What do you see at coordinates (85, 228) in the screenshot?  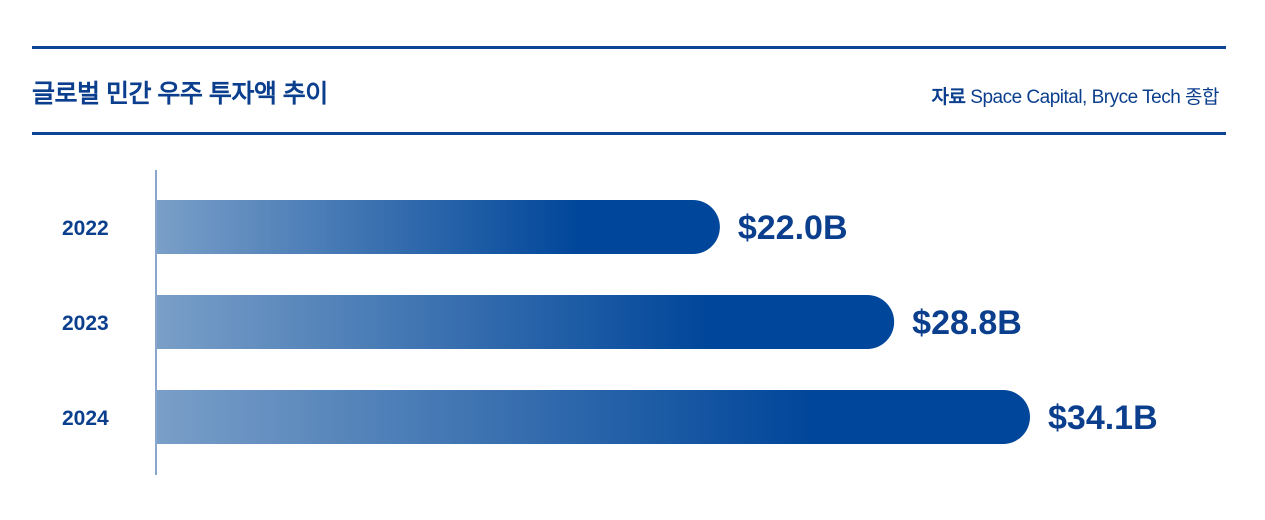 I see `category-label: 2022` at bounding box center [85, 228].